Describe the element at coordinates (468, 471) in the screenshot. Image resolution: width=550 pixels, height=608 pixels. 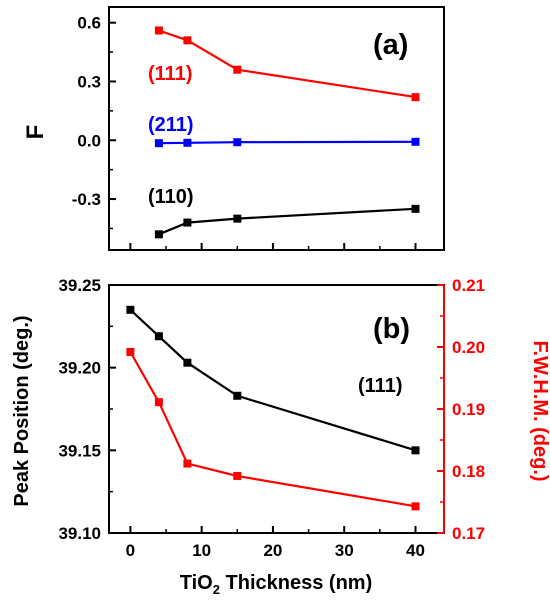
I see `ytick-label-right-b: 0.18` at that location.